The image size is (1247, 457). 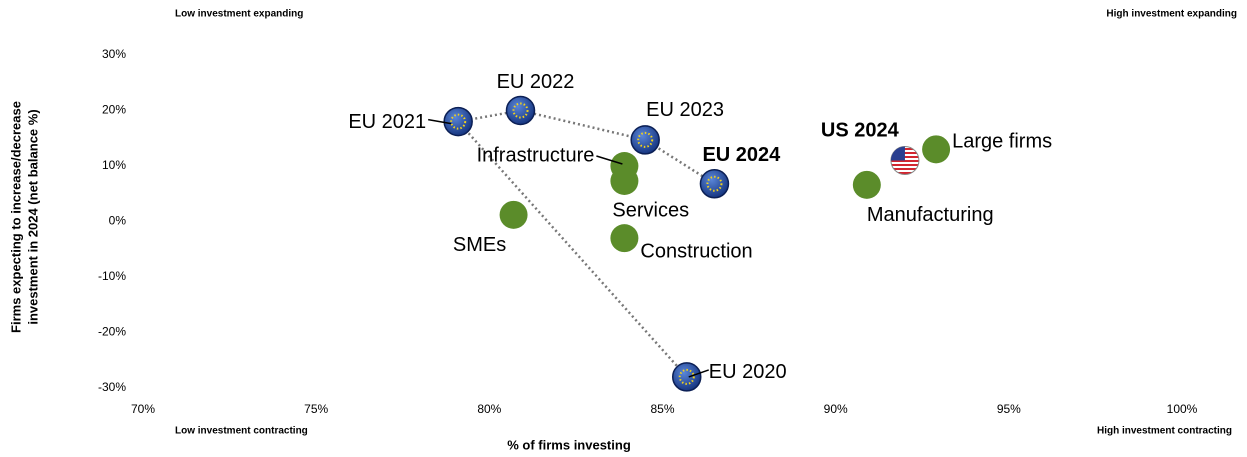 I want to click on y-tick-label: 10%, so click(x=114, y=165).